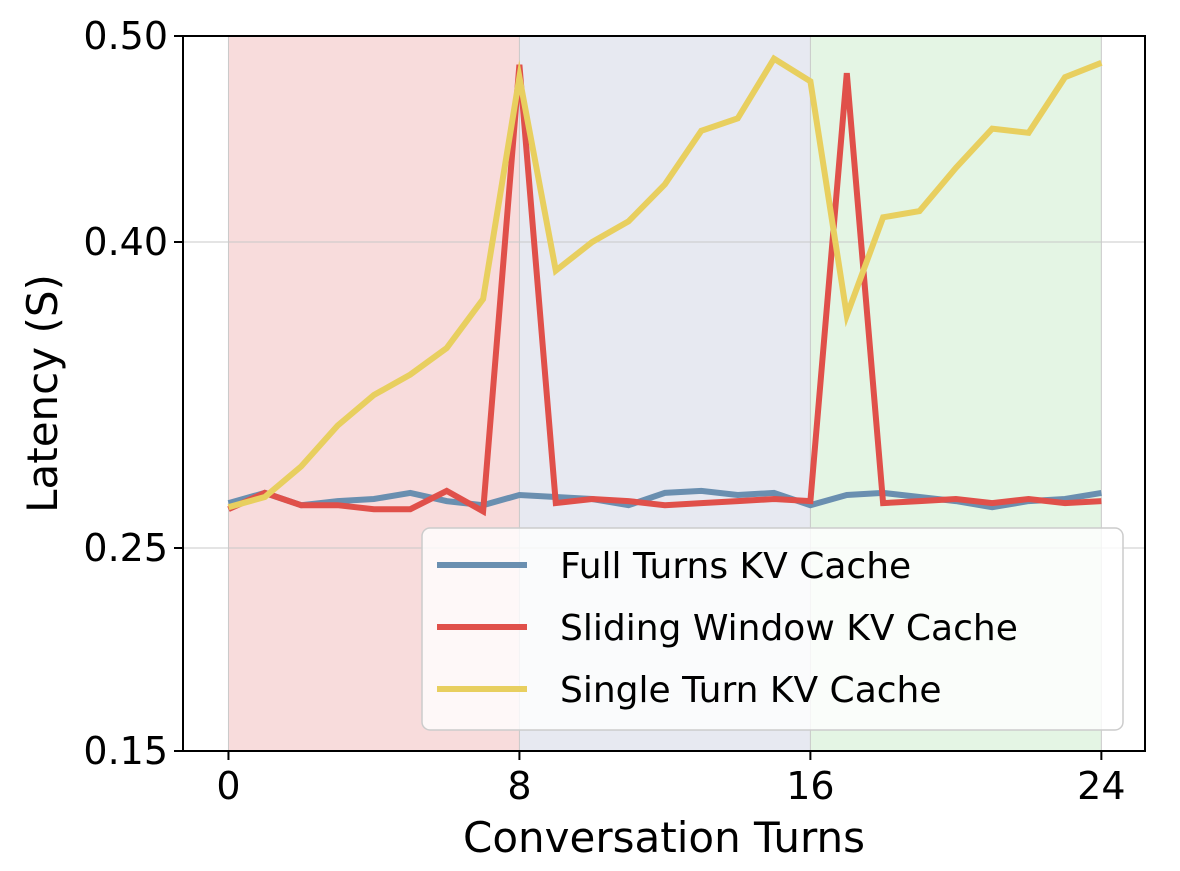 The width and height of the screenshot is (1180, 871). Describe the element at coordinates (125, 36) in the screenshot. I see `y-tick-label: 0.50` at that location.